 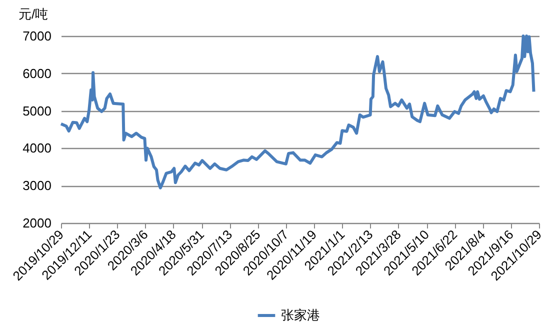 I want to click on y-tick-label: 7000, so click(x=37, y=36).